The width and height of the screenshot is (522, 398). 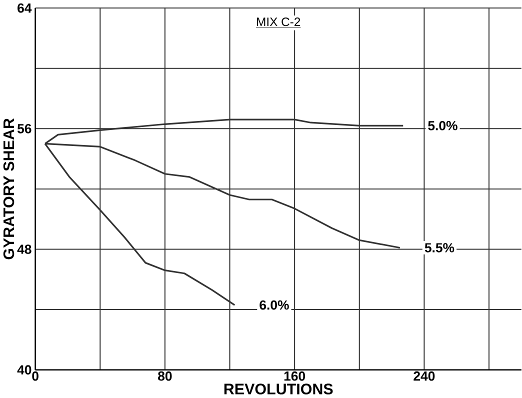 What do you see at coordinates (443, 125) in the screenshot?
I see `series-label: 5.0%` at bounding box center [443, 125].